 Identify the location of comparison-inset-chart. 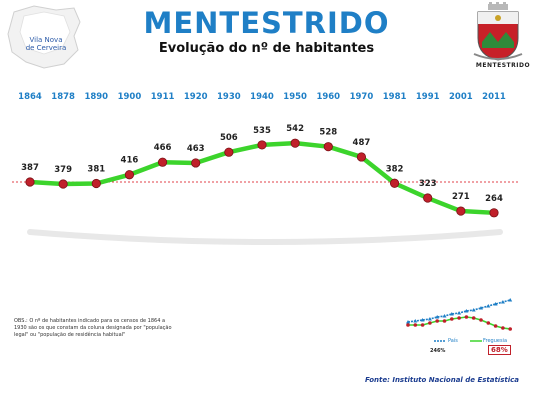
(459, 320).